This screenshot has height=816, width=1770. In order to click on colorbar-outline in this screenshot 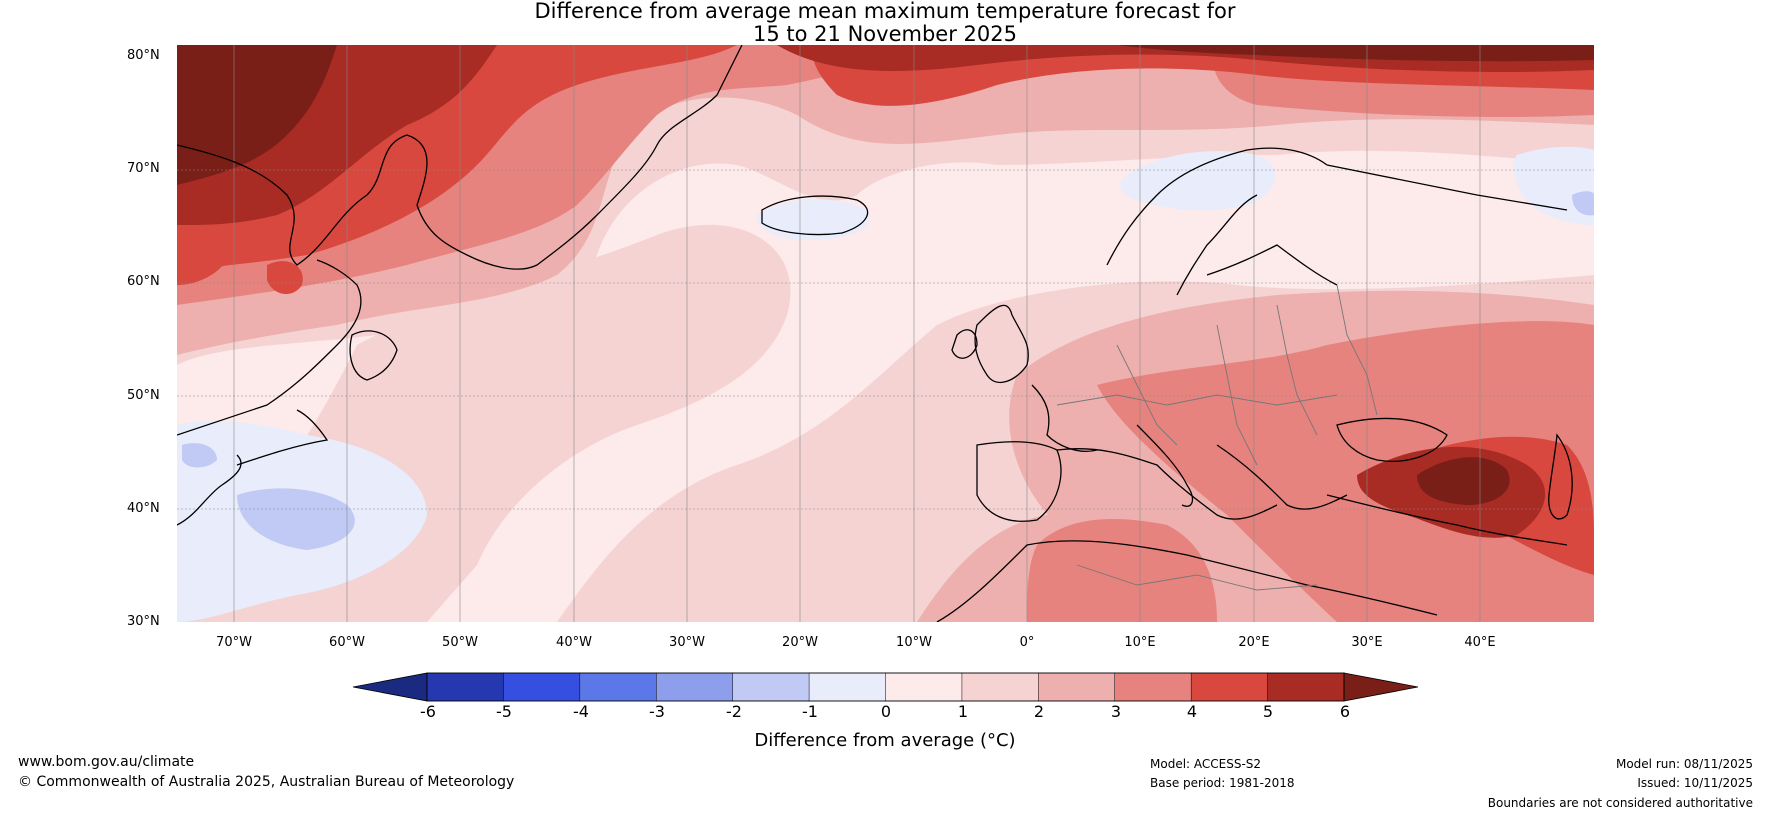, I will do `click(885, 687)`.